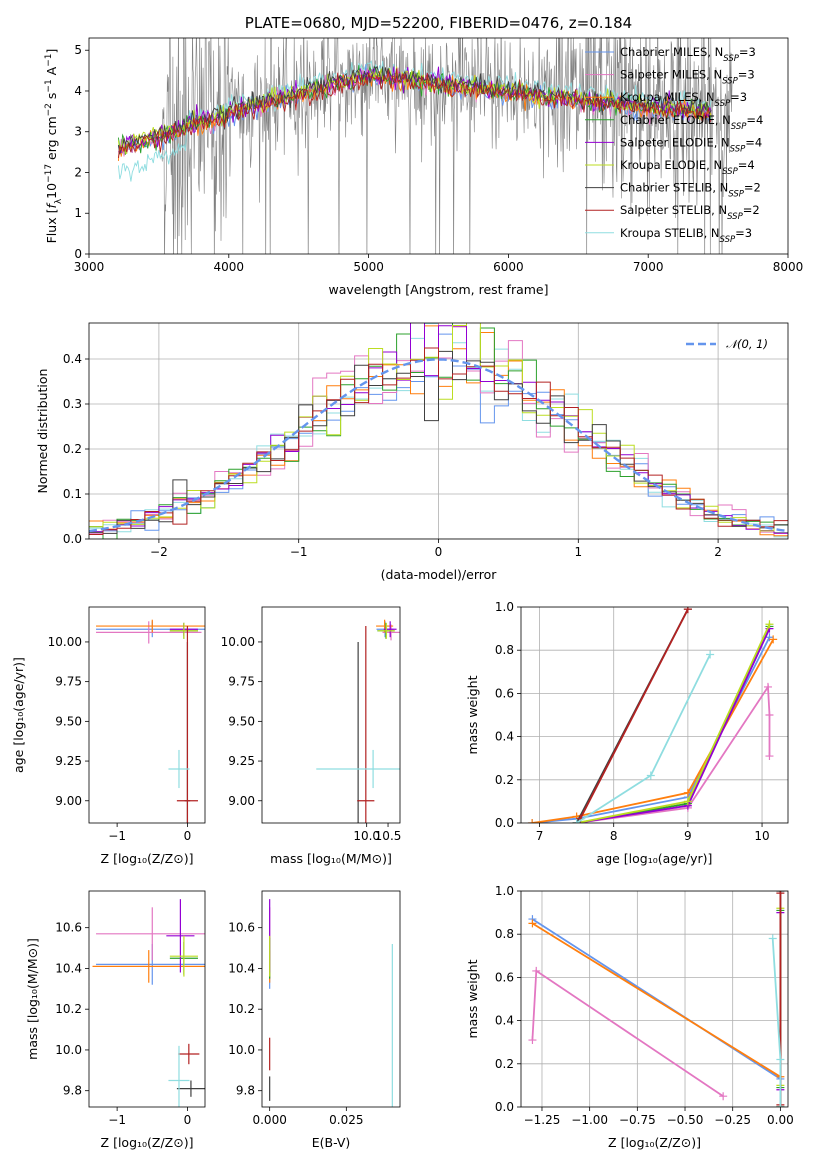  Describe the element at coordinates (159, 552) in the screenshot. I see `x-tick-label: −2` at that location.